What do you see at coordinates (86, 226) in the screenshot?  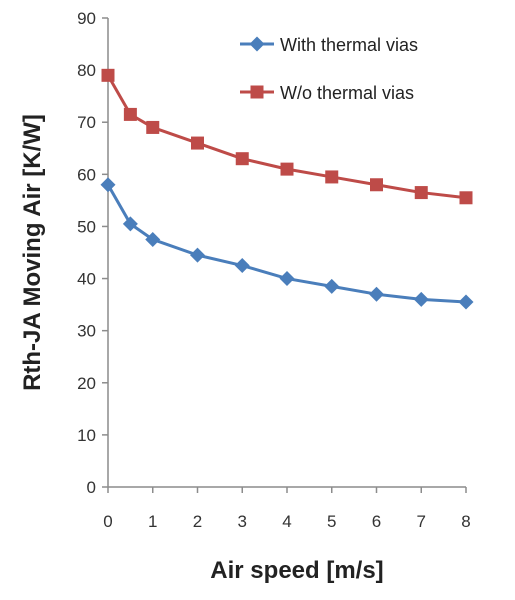 I see `y-tick-label: 50` at bounding box center [86, 226].